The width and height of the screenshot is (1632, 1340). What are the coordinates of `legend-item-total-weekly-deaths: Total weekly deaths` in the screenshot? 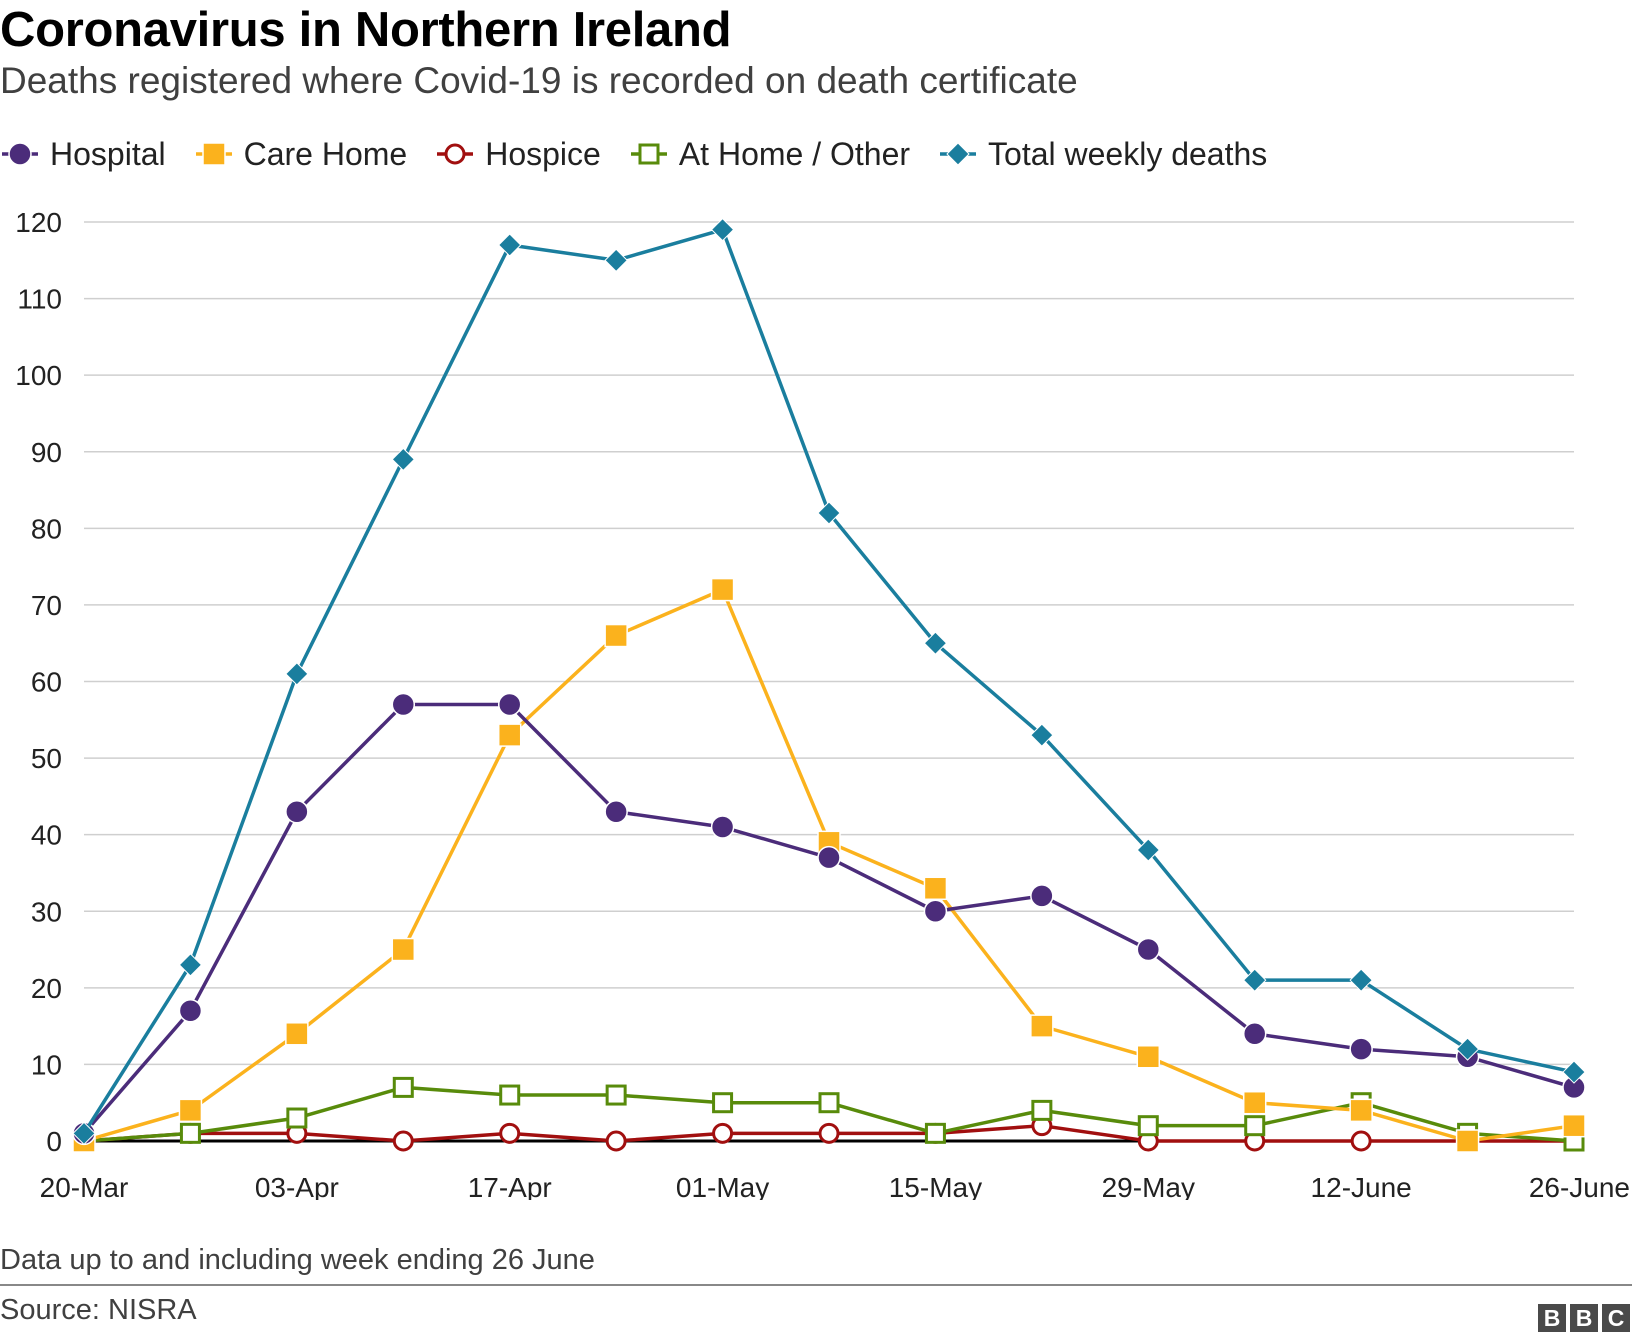 It's located at (1102, 154).